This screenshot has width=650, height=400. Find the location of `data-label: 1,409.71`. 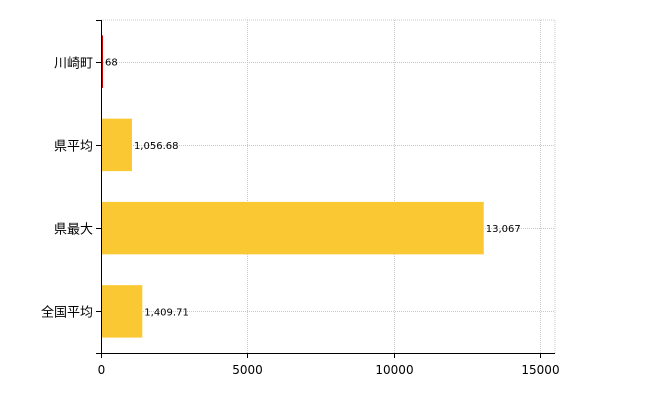

data-label: 1,409.71 is located at coordinates (166, 312).